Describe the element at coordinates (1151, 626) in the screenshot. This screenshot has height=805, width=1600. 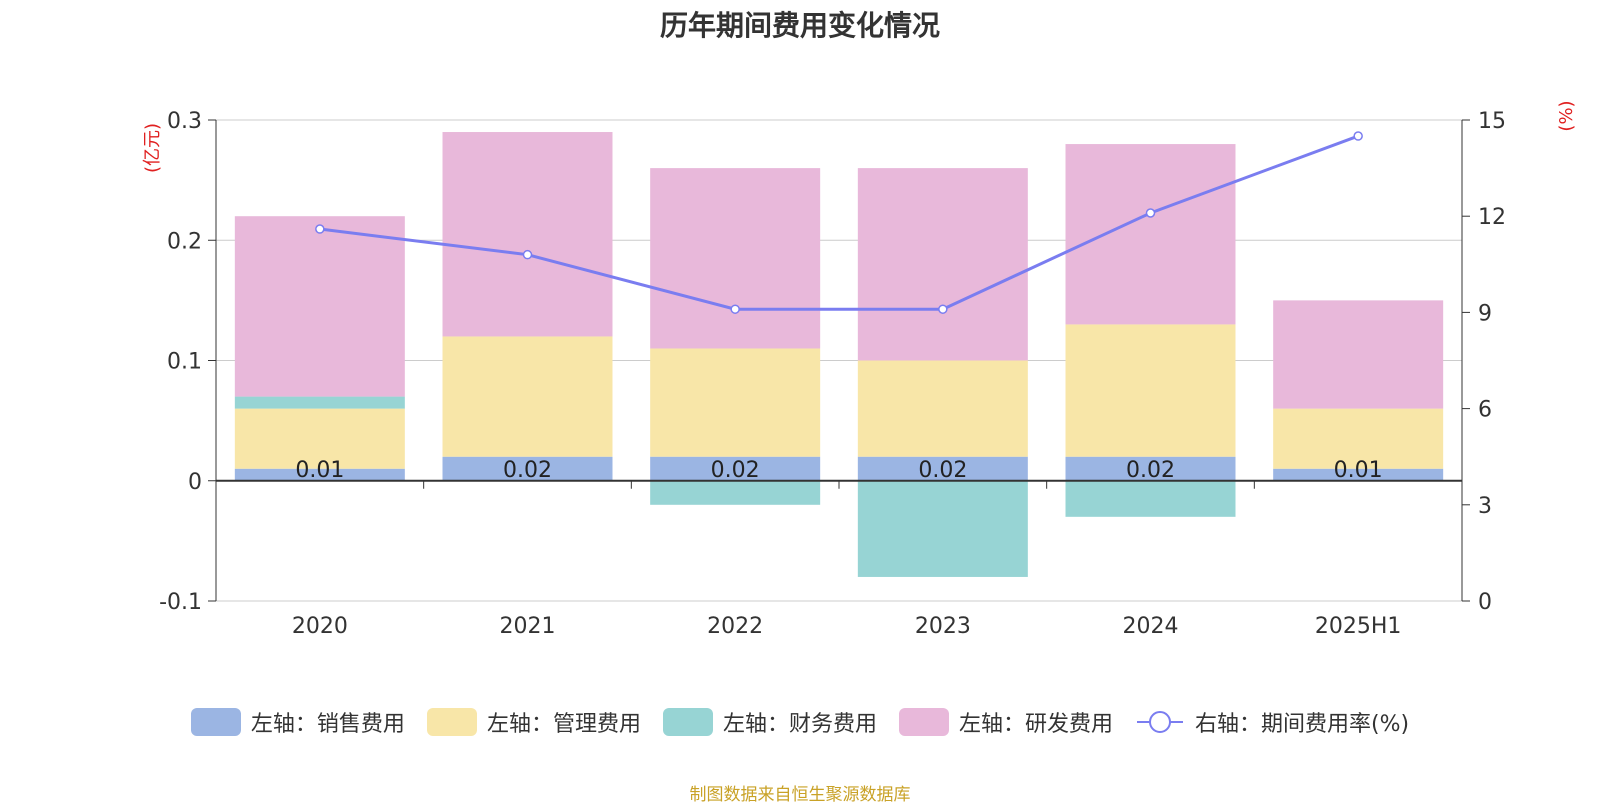
I see `x-category-label: 2024` at that location.